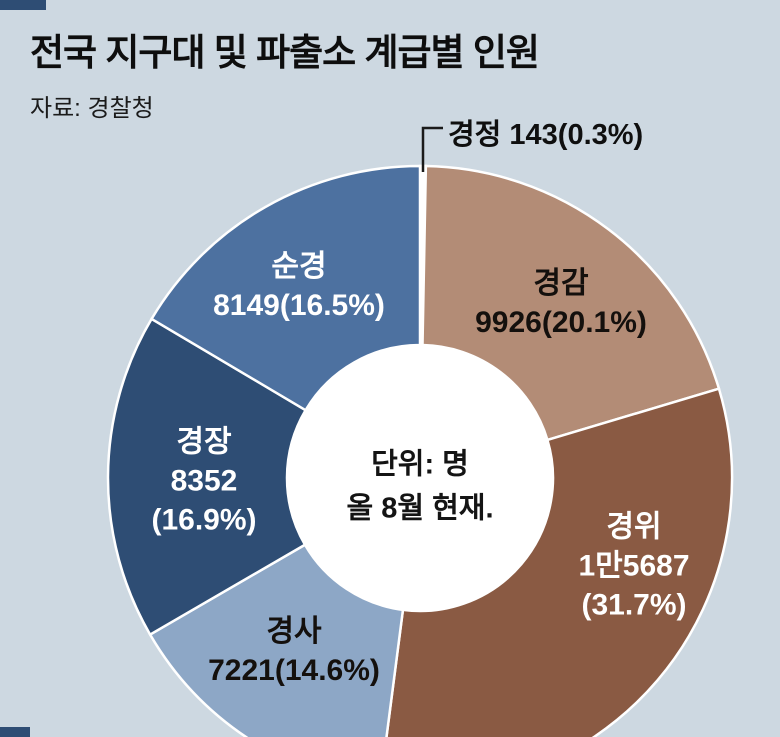 The height and width of the screenshot is (737, 780). Describe the element at coordinates (299, 286) in the screenshot. I see `label-sungyeong: 순경 8149(16.5%)` at that location.